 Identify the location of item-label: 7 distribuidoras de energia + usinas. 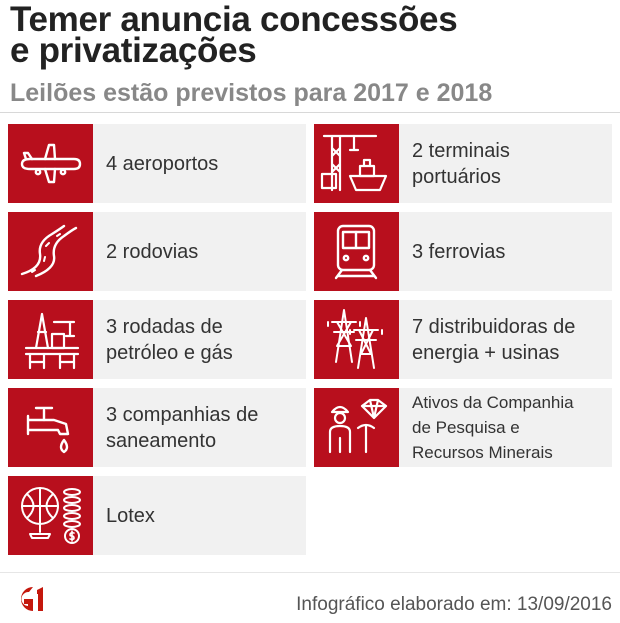
(494, 339).